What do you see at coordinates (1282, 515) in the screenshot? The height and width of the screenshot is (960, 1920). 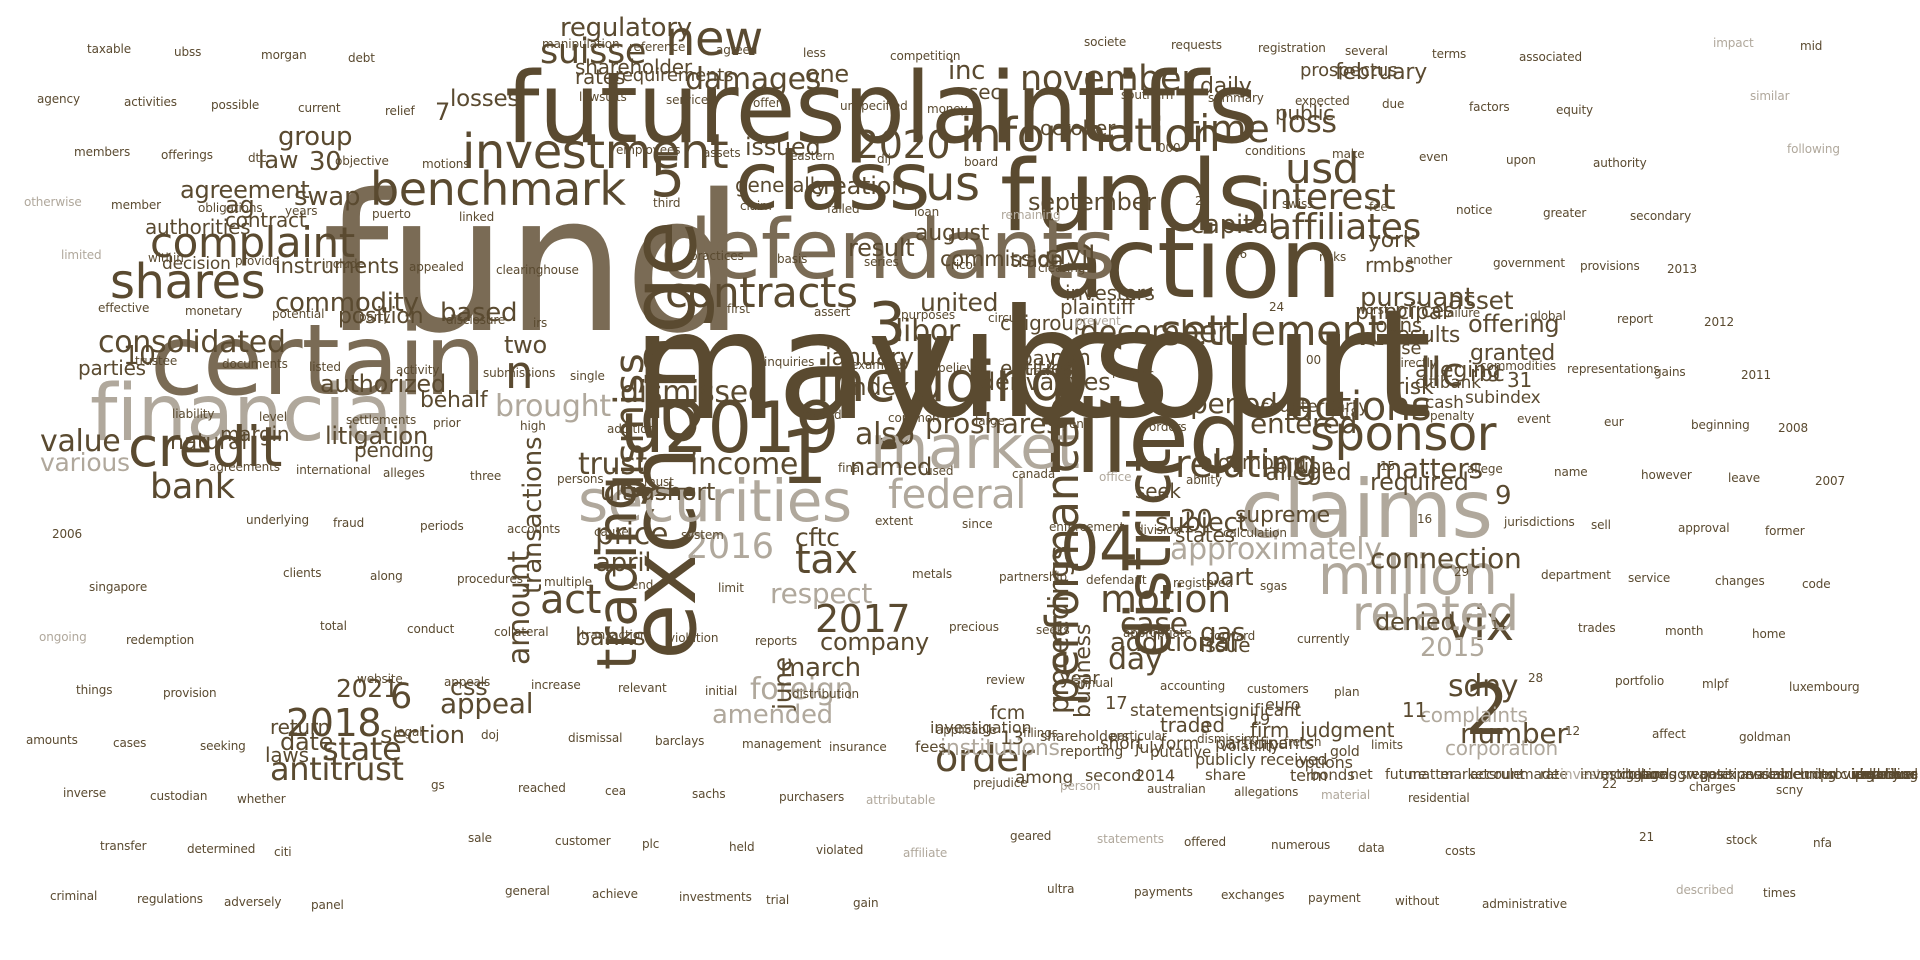 I see `cloud-word: supreme` at bounding box center [1282, 515].